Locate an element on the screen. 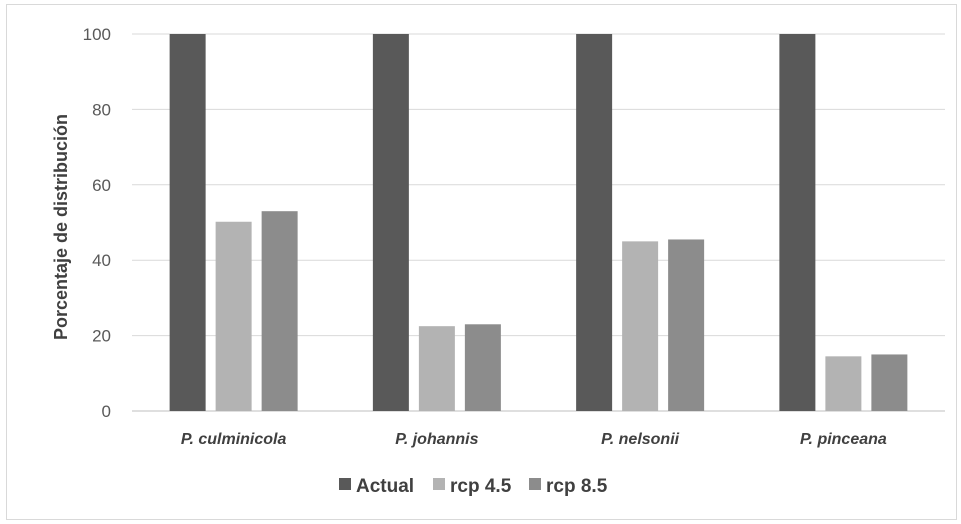  y-tick-labels: 0 20 40 60 80 100 is located at coordinates (97, 223).